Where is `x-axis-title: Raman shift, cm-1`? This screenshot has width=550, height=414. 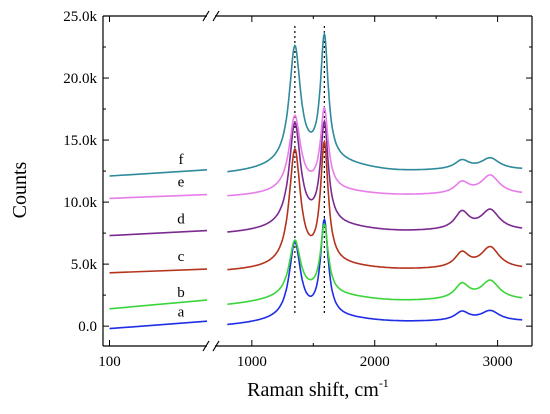
x-axis-title: Raman shift, cm-1 is located at coordinates (318, 388).